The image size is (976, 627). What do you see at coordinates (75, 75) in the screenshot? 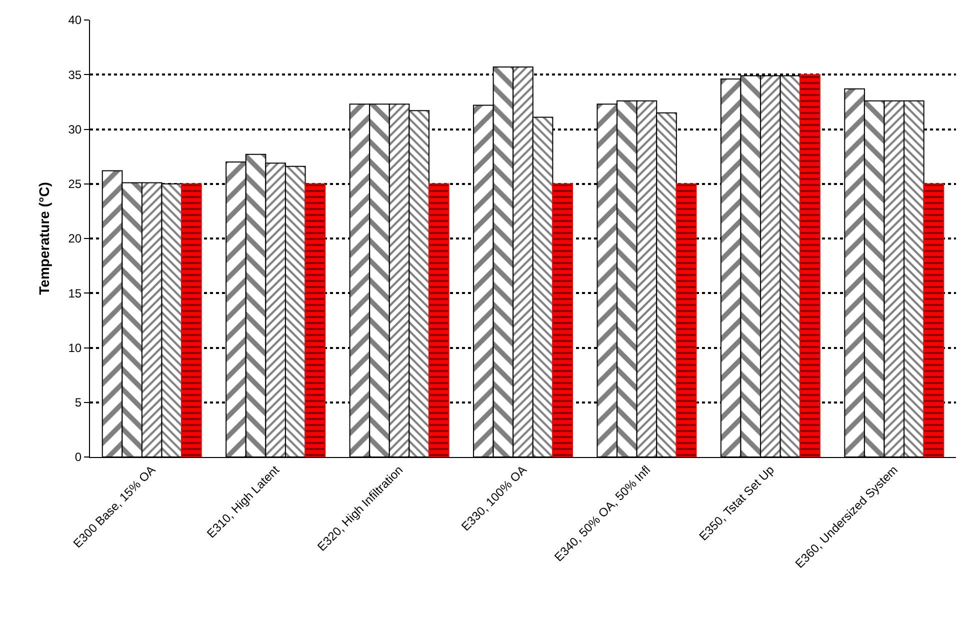
I see `y-tick-label: 35` at bounding box center [75, 75].